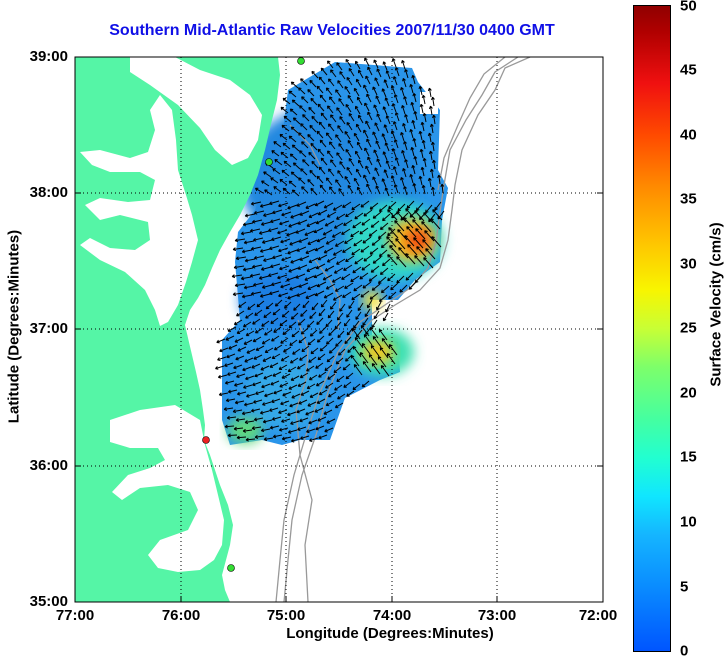 The width and height of the screenshot is (724, 660). What do you see at coordinates (688, 393) in the screenshot?
I see `colorbar-tick-label: 20` at bounding box center [688, 393].